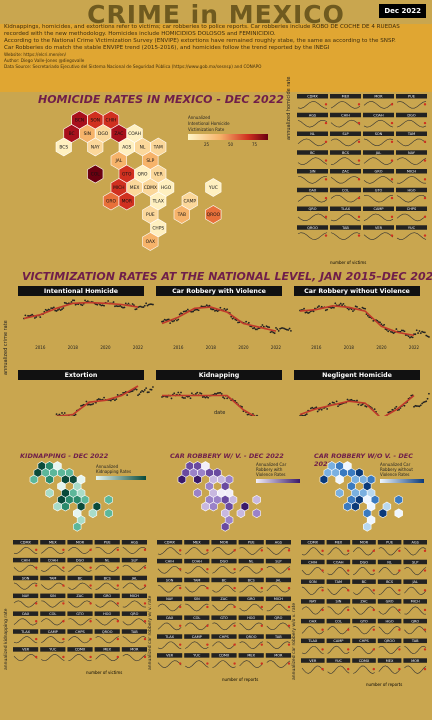 This screenshot has height=720, width=432. I want to click on hex-state-oax, so click(367, 526).